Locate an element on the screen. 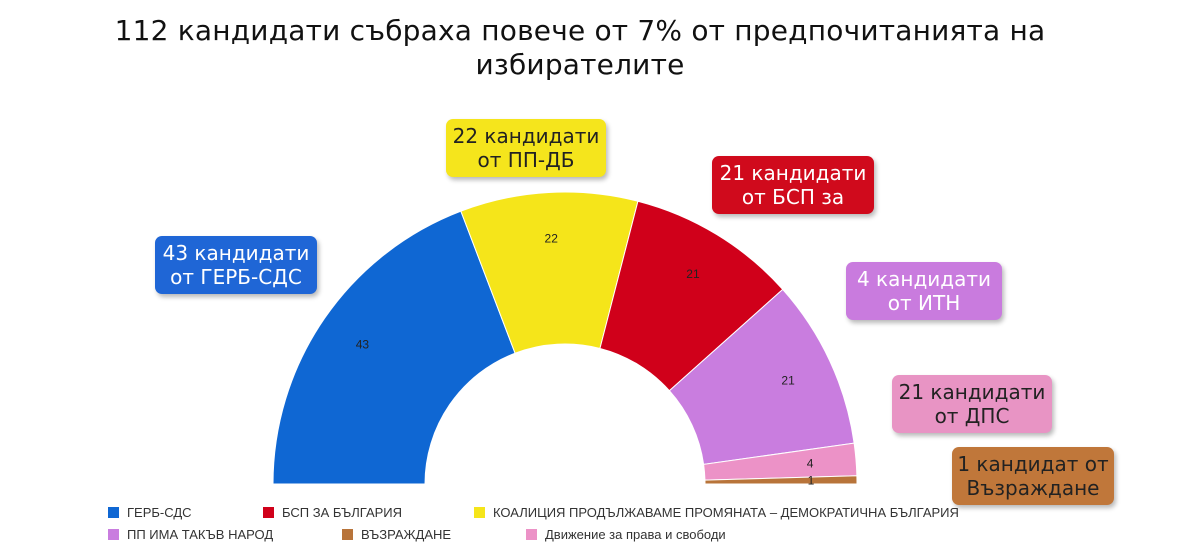 The height and width of the screenshot is (558, 1200). legend-item-dps: Движение за права и свободи is located at coordinates (626, 534).